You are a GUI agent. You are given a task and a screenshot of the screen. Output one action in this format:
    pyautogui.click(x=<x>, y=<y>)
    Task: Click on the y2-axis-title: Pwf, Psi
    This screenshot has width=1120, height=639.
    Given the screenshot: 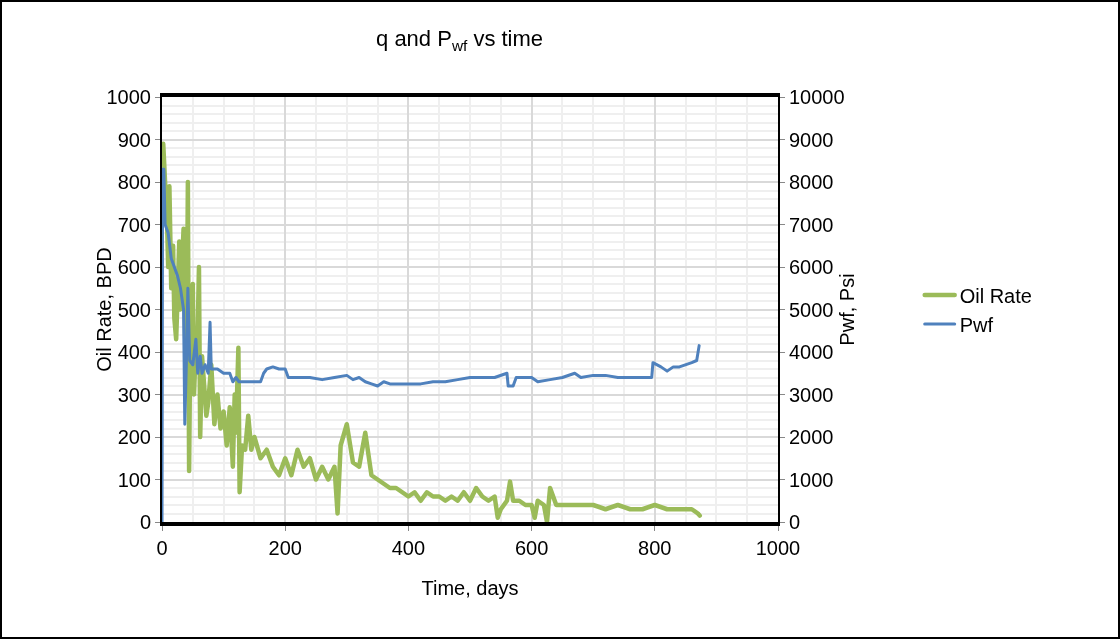 What is the action you would take?
    pyautogui.click(x=846, y=309)
    